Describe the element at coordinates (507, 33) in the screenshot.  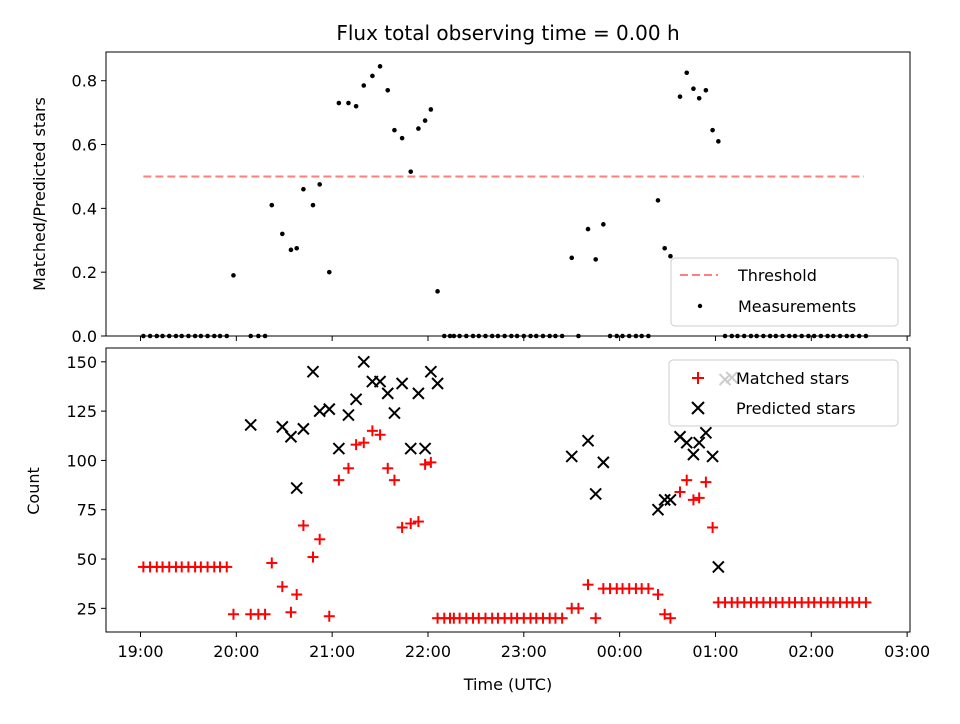
I see `top-chart-title: Flux total observing time = 0.00 h` at that location.